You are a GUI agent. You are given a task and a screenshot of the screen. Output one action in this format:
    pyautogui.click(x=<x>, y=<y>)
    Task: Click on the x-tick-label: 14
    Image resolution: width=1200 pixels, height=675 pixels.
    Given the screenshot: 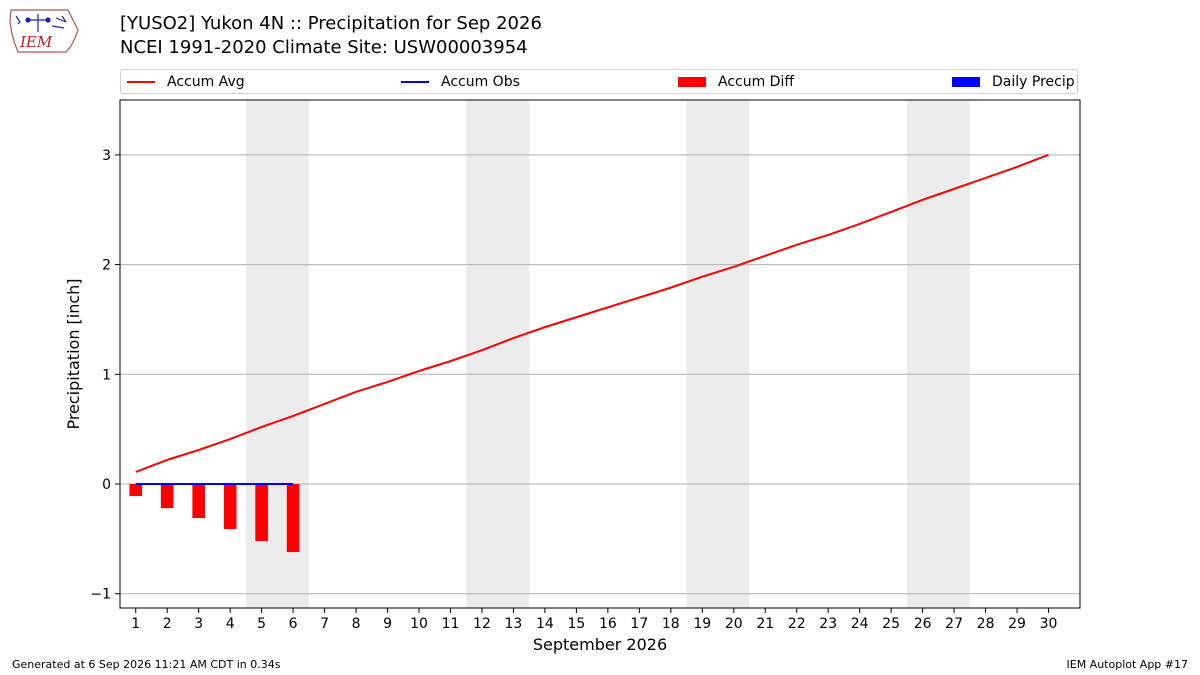 What is the action you would take?
    pyautogui.click(x=545, y=624)
    